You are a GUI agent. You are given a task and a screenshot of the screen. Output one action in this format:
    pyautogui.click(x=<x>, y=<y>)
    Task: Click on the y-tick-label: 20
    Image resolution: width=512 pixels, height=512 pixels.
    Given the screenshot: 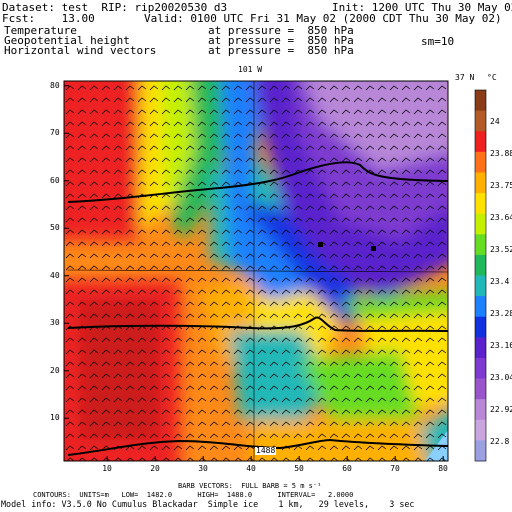 What is the action you would take?
    pyautogui.click(x=55, y=370)
    